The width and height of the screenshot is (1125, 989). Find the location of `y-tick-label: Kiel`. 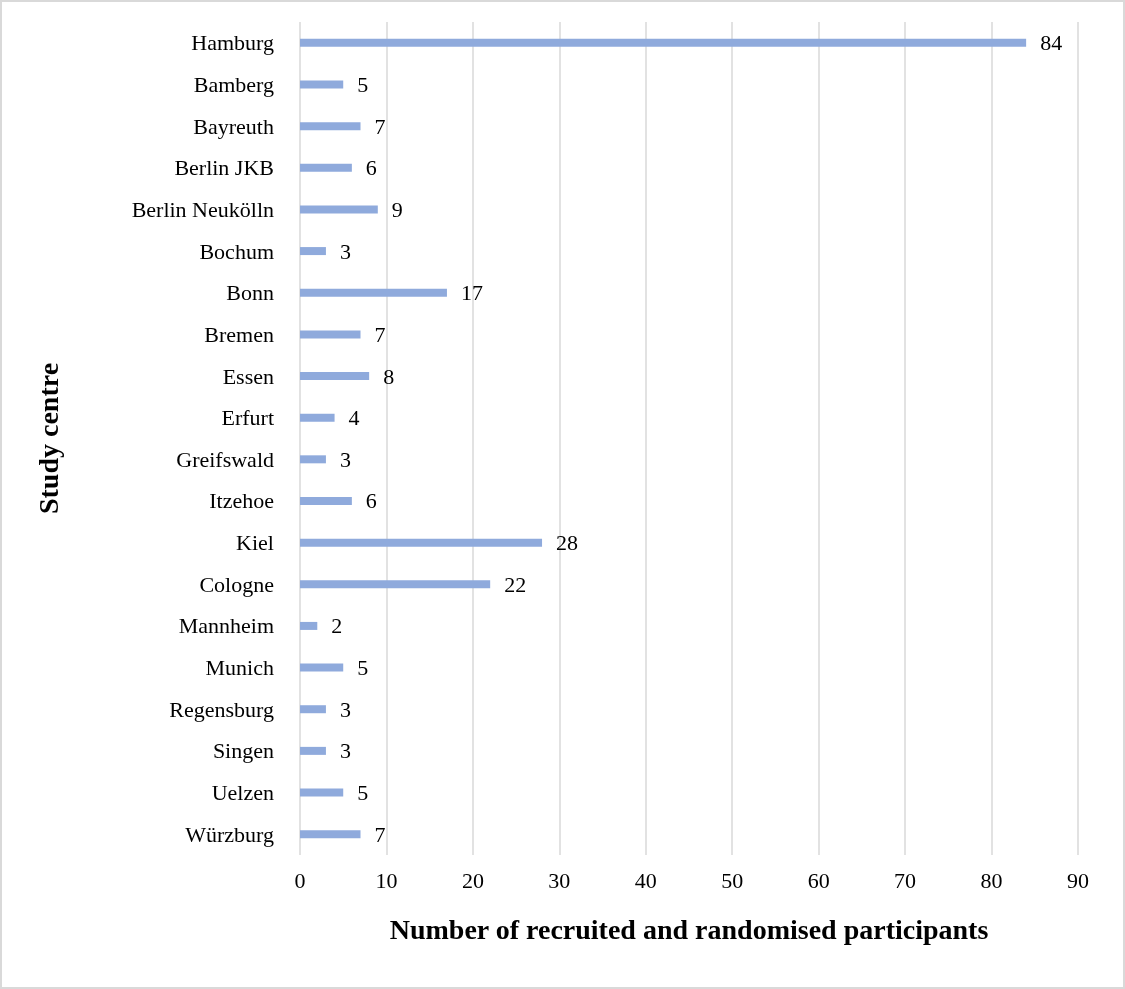

y-tick-label: Kiel is located at coordinates (255, 543).